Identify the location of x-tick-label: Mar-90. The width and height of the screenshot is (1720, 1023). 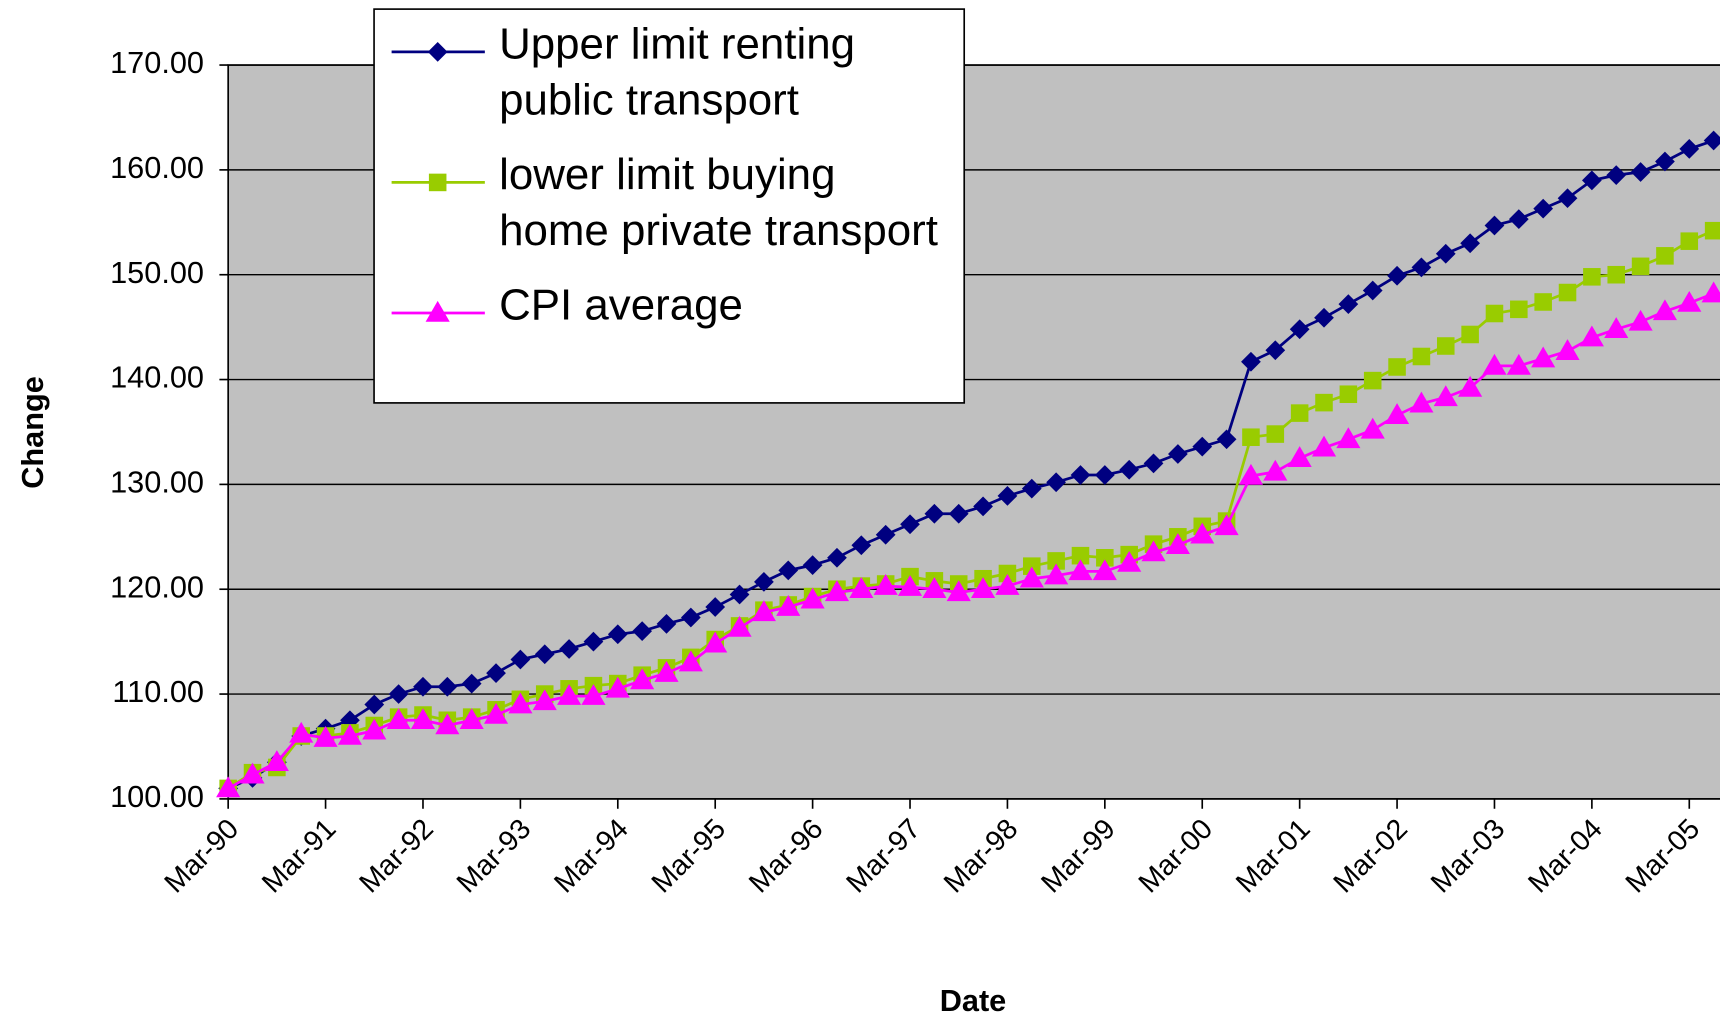
(202, 856).